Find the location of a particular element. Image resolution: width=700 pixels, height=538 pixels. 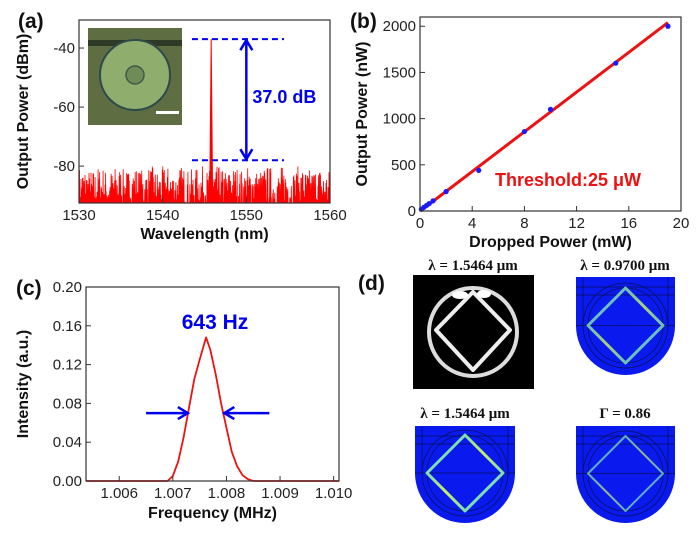

measured-mode-image is located at coordinates (473, 332).